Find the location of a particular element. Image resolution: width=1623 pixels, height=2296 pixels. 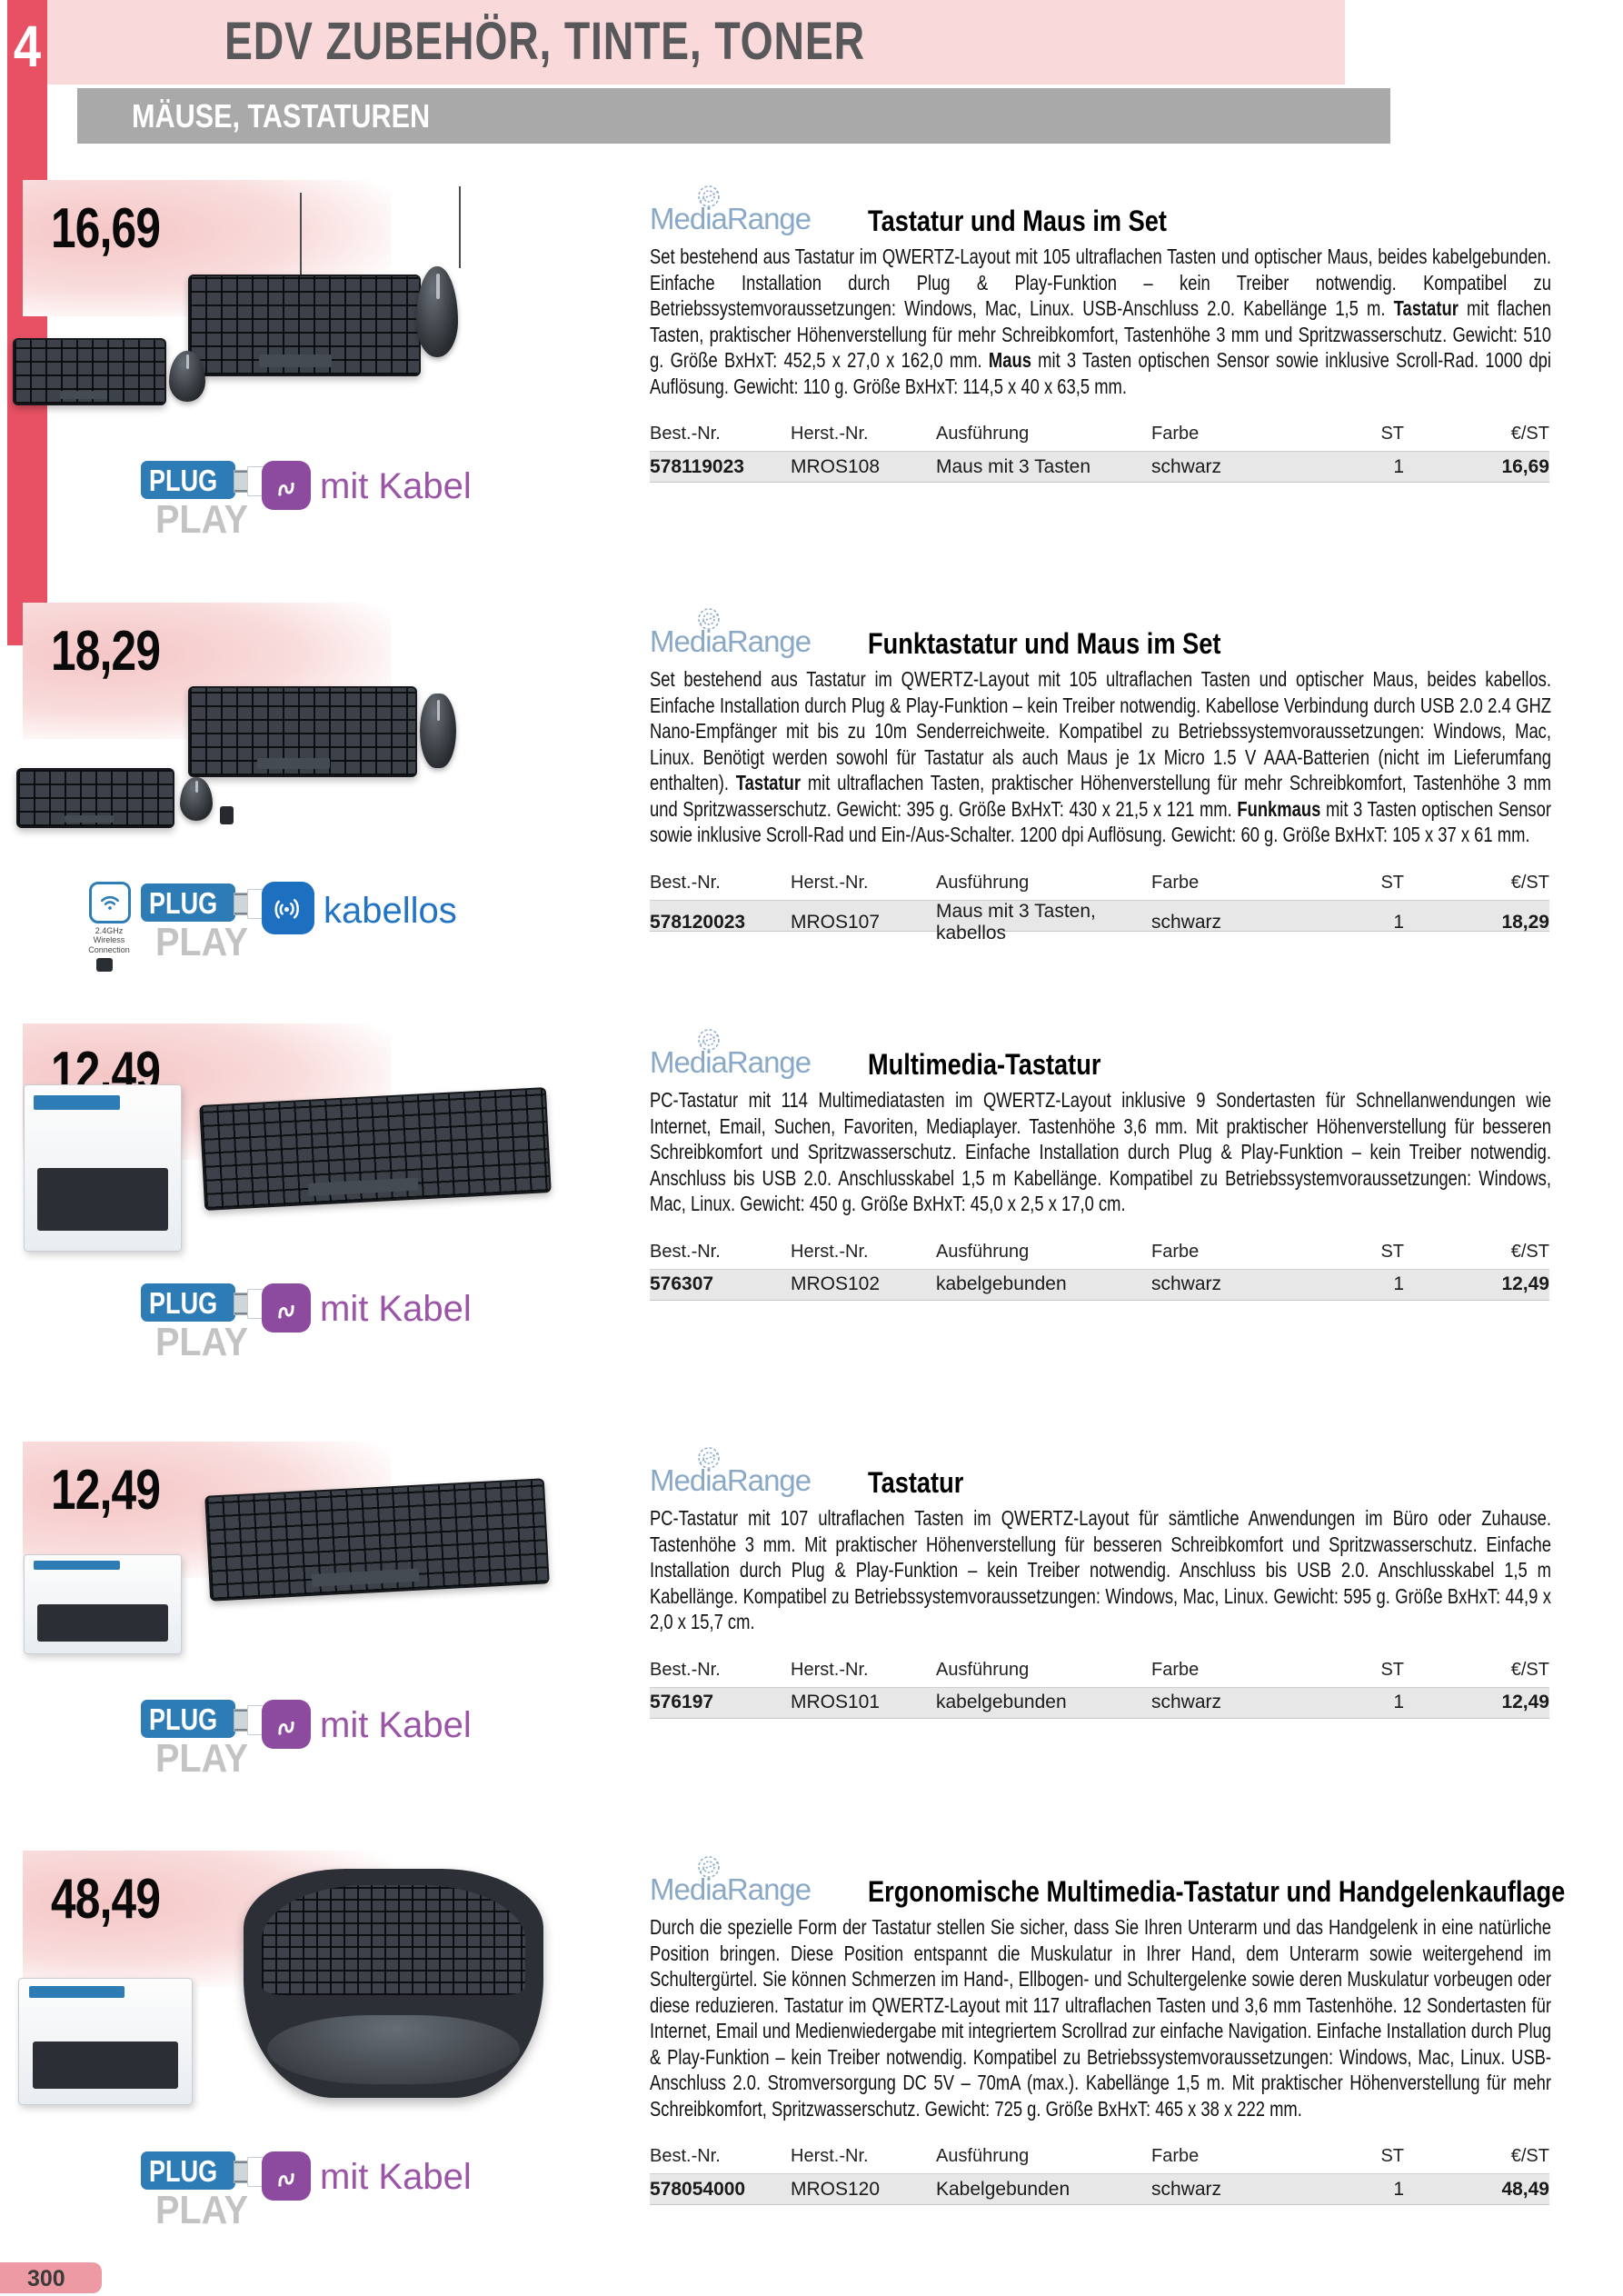

product-title: Tastatur is located at coordinates (916, 1482).